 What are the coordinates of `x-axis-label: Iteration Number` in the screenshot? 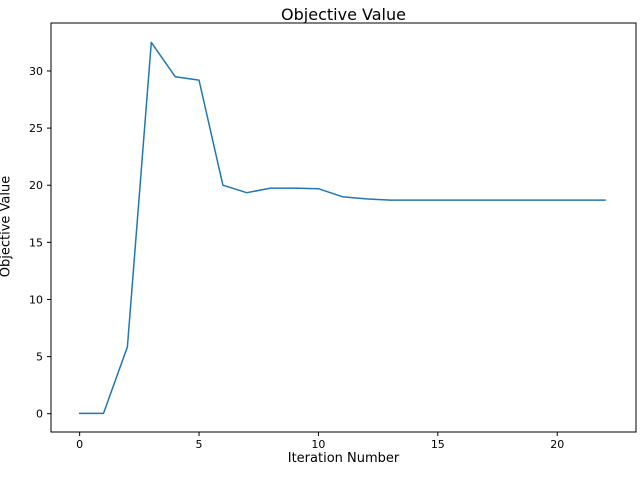 It's located at (343, 458).